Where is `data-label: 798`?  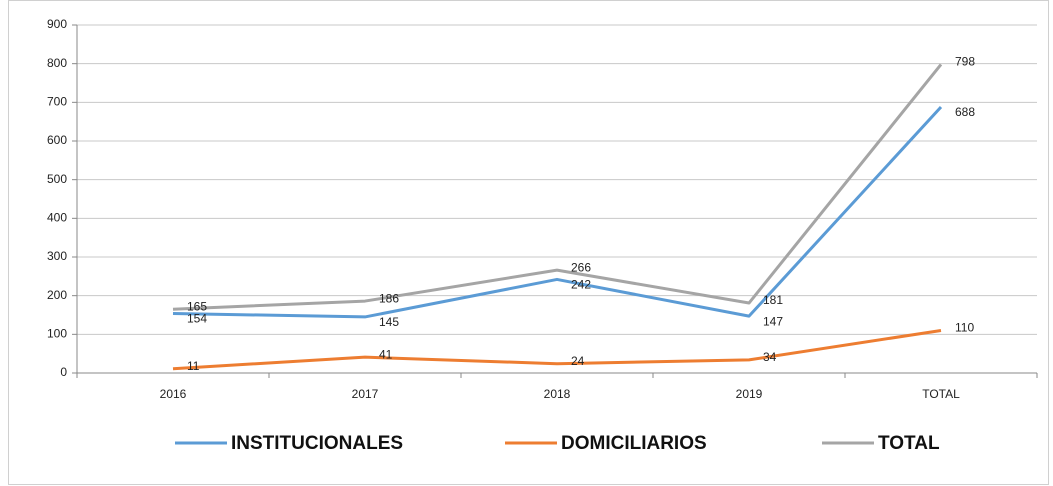
data-label: 798 is located at coordinates (965, 62).